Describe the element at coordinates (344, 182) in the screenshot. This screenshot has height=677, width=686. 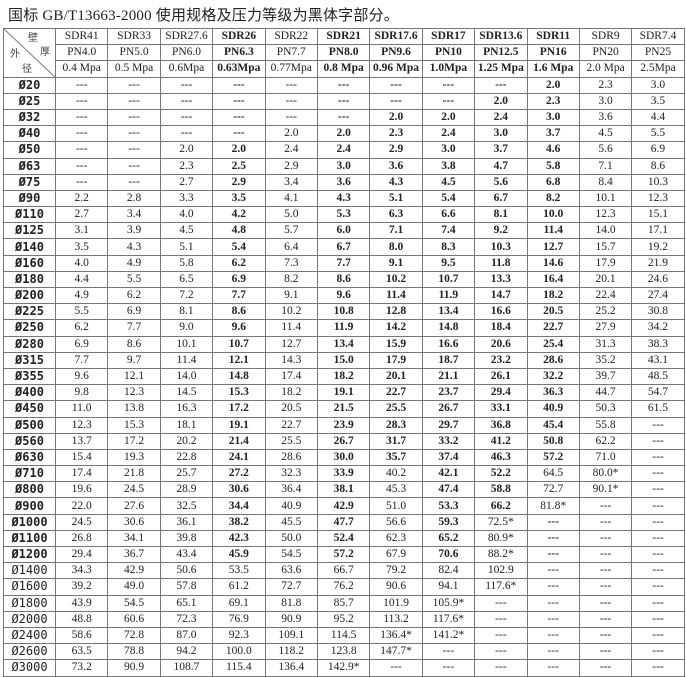
I see `table-row: Ø75 --- --- 2.7 2.9 3.4 3.6 4.3 4.5 5.6 6.8 8.4 10.3` at that location.